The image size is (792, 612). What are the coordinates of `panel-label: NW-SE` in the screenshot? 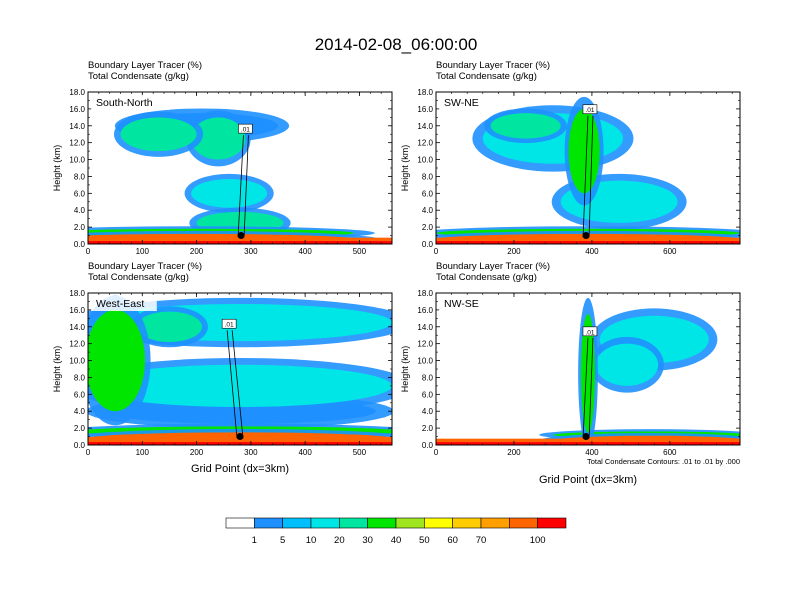 It's located at (461, 304).